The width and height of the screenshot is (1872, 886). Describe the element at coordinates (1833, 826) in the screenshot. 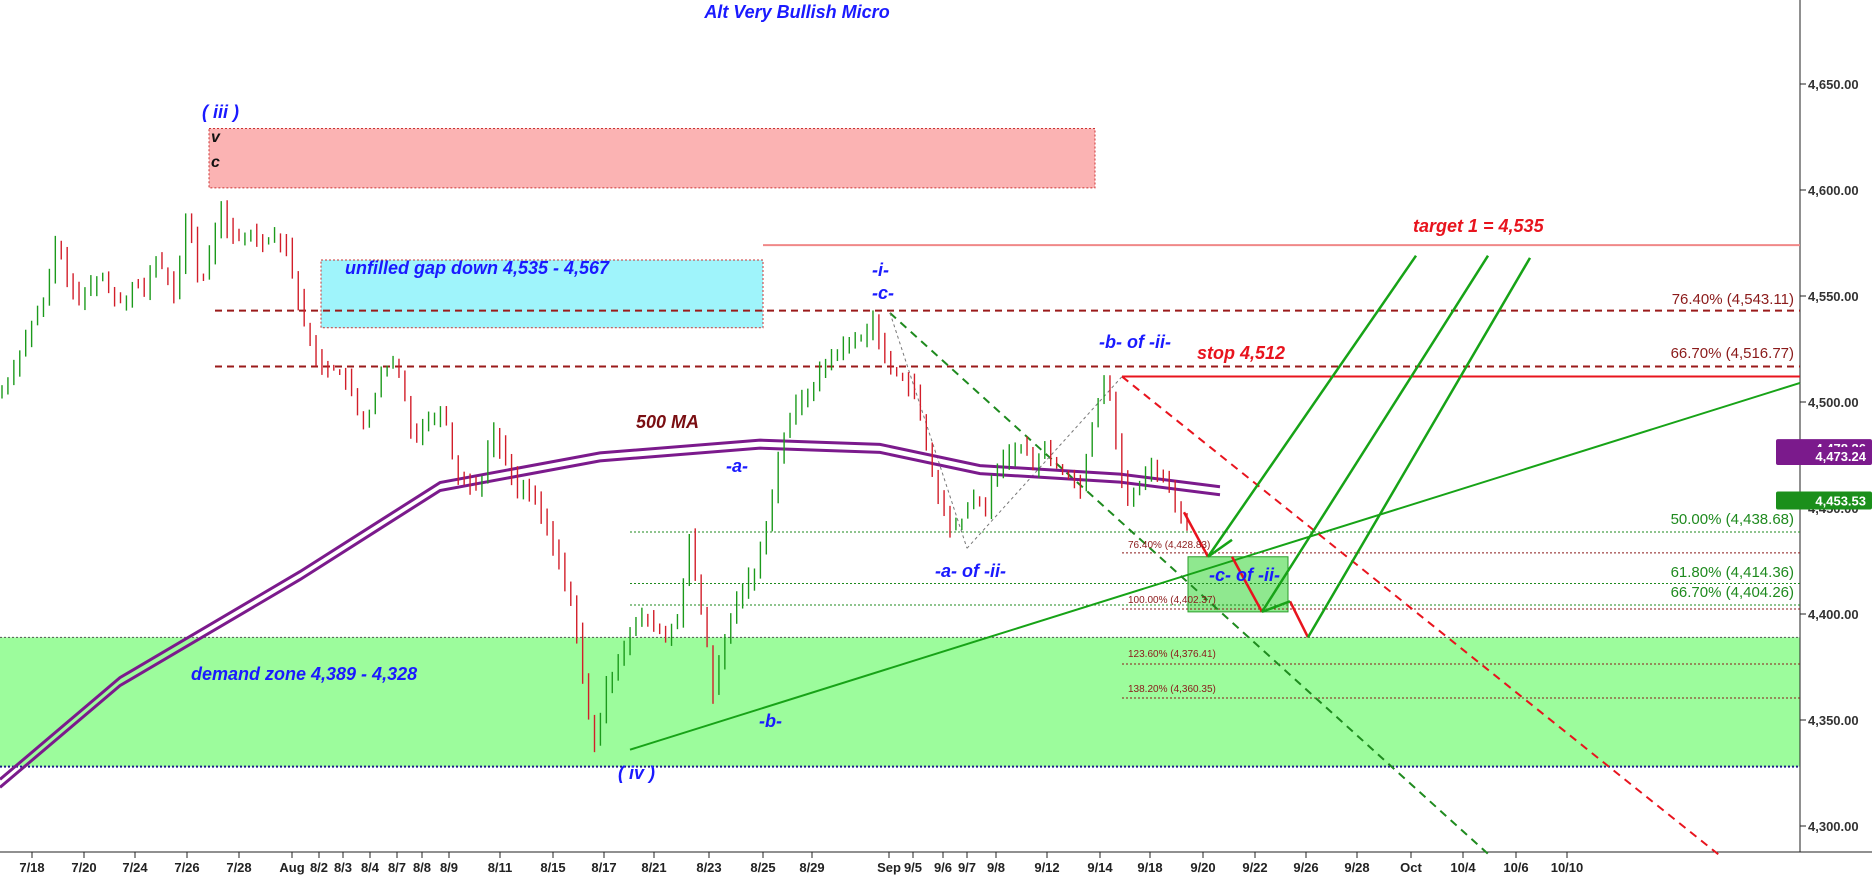

I see `y-tick-label: 4,300.00` at that location.